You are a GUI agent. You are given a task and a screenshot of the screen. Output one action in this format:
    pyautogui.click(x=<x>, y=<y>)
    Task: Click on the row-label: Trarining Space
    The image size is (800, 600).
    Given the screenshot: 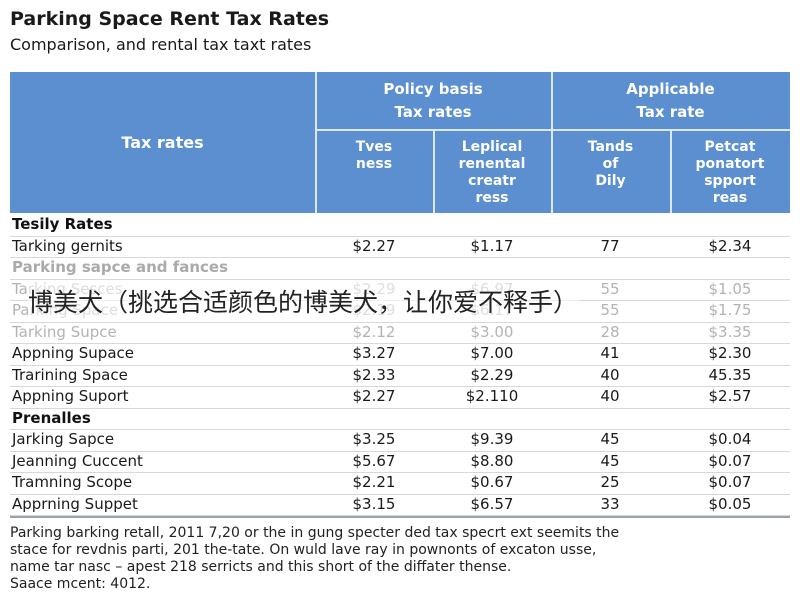 What is the action you would take?
    pyautogui.click(x=70, y=374)
    